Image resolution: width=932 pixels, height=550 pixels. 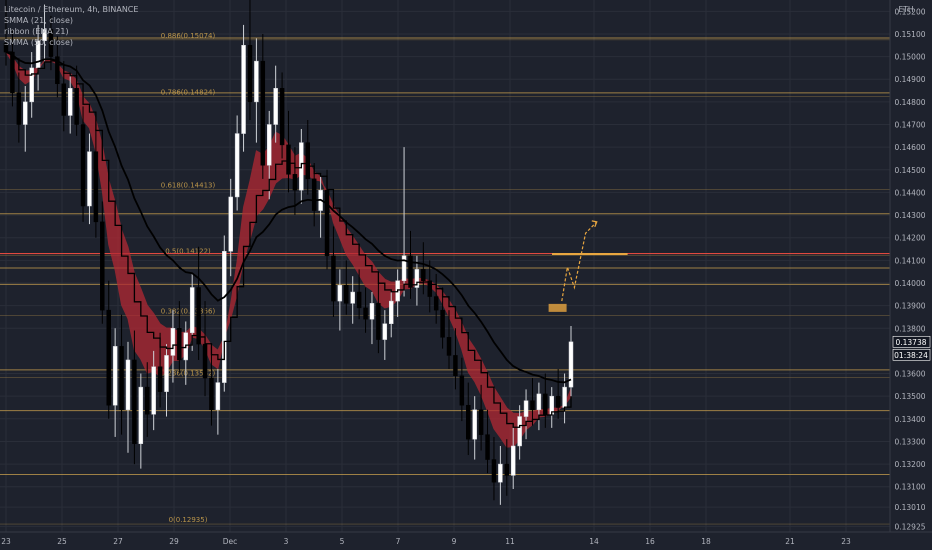 What do you see at coordinates (39, 20) in the screenshot?
I see `legend-smma21: SMMA (21, close)` at bounding box center [39, 20].